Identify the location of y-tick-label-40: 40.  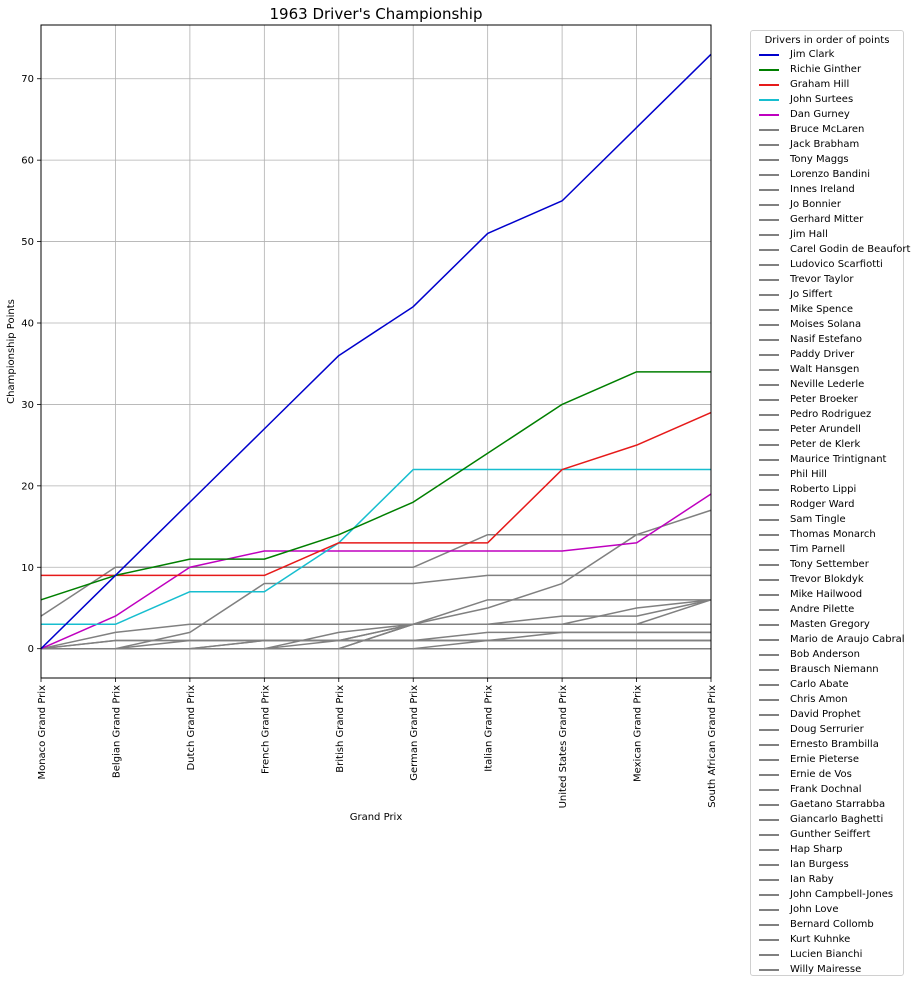
(27, 324).